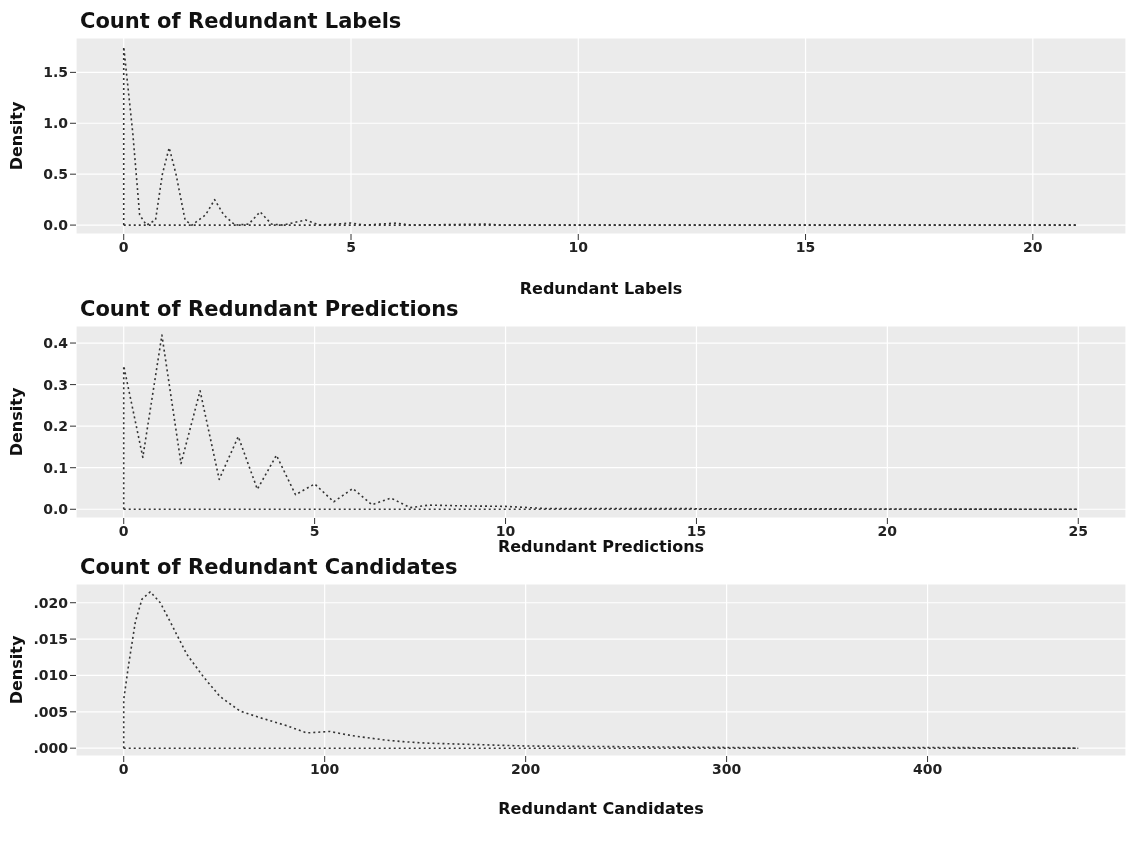  Describe the element at coordinates (55, 72) in the screenshot. I see `y-tick-label: 1.5` at that location.